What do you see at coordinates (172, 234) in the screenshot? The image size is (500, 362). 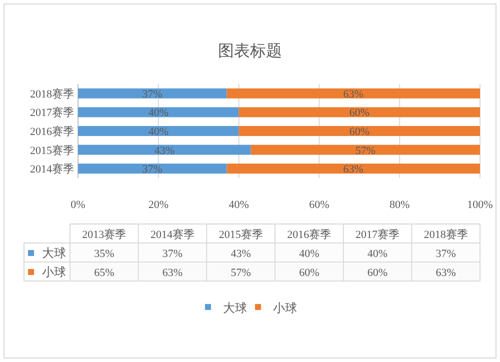 I see `x-tick-label: 2014赛季` at bounding box center [172, 234].